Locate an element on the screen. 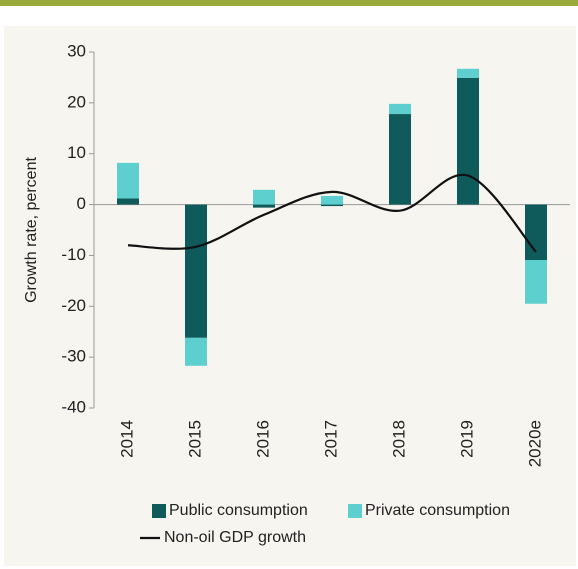 Image resolution: width=578 pixels, height=569 pixels. x-tick-label: 2017 is located at coordinates (330, 439).